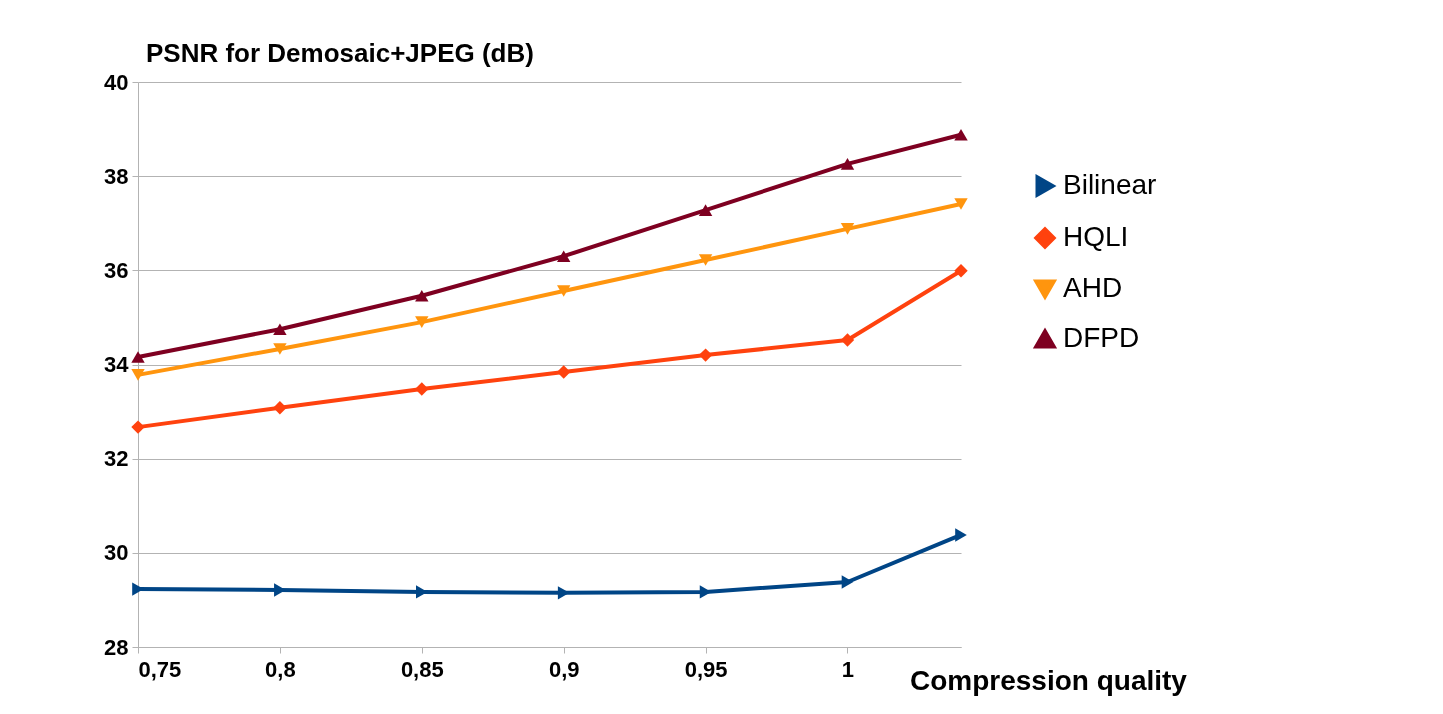 This screenshot has width=1443, height=714. What do you see at coordinates (564, 669) in the screenshot?
I see `x-tick-label: 0,9` at bounding box center [564, 669].